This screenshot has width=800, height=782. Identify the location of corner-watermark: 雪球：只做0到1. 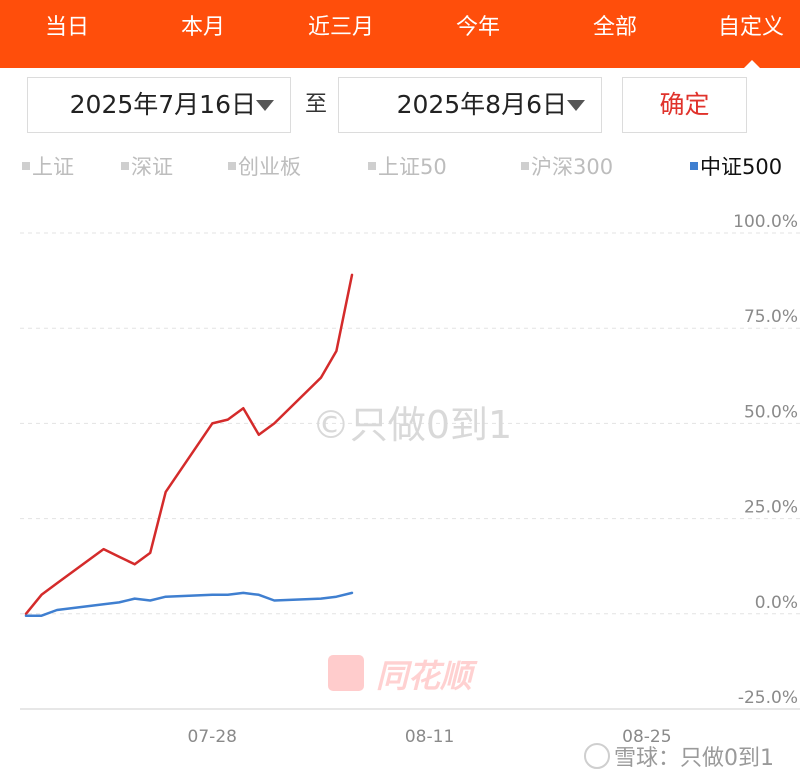
(679, 757).